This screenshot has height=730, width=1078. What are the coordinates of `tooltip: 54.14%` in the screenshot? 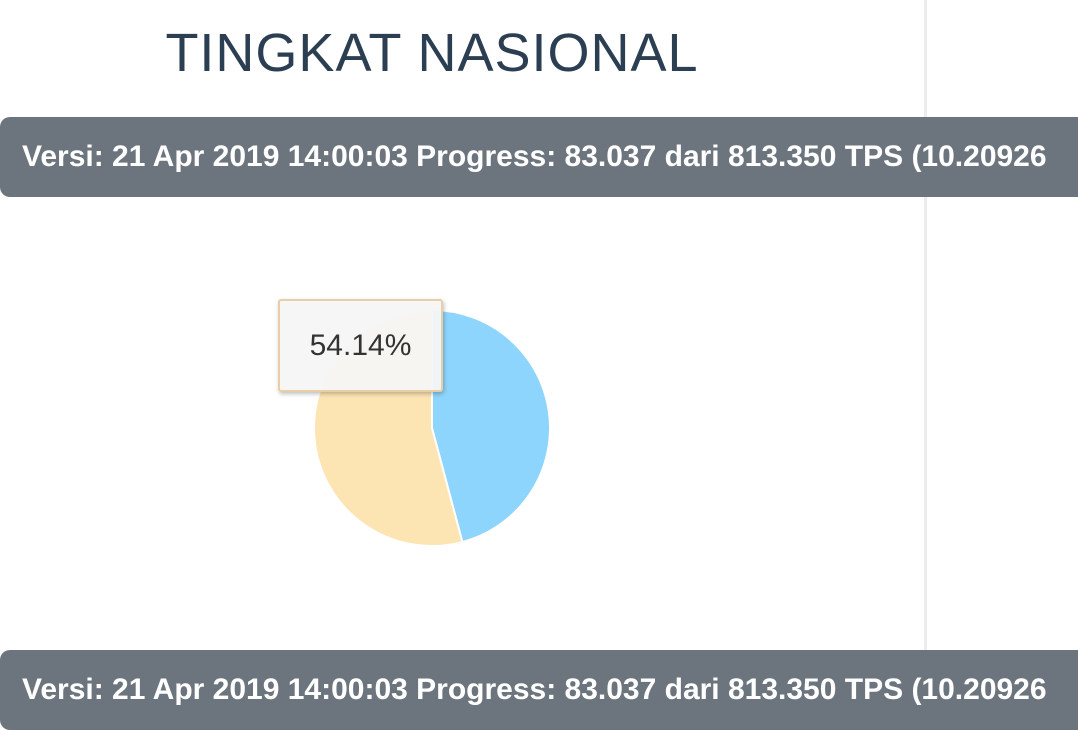 It's located at (360, 345).